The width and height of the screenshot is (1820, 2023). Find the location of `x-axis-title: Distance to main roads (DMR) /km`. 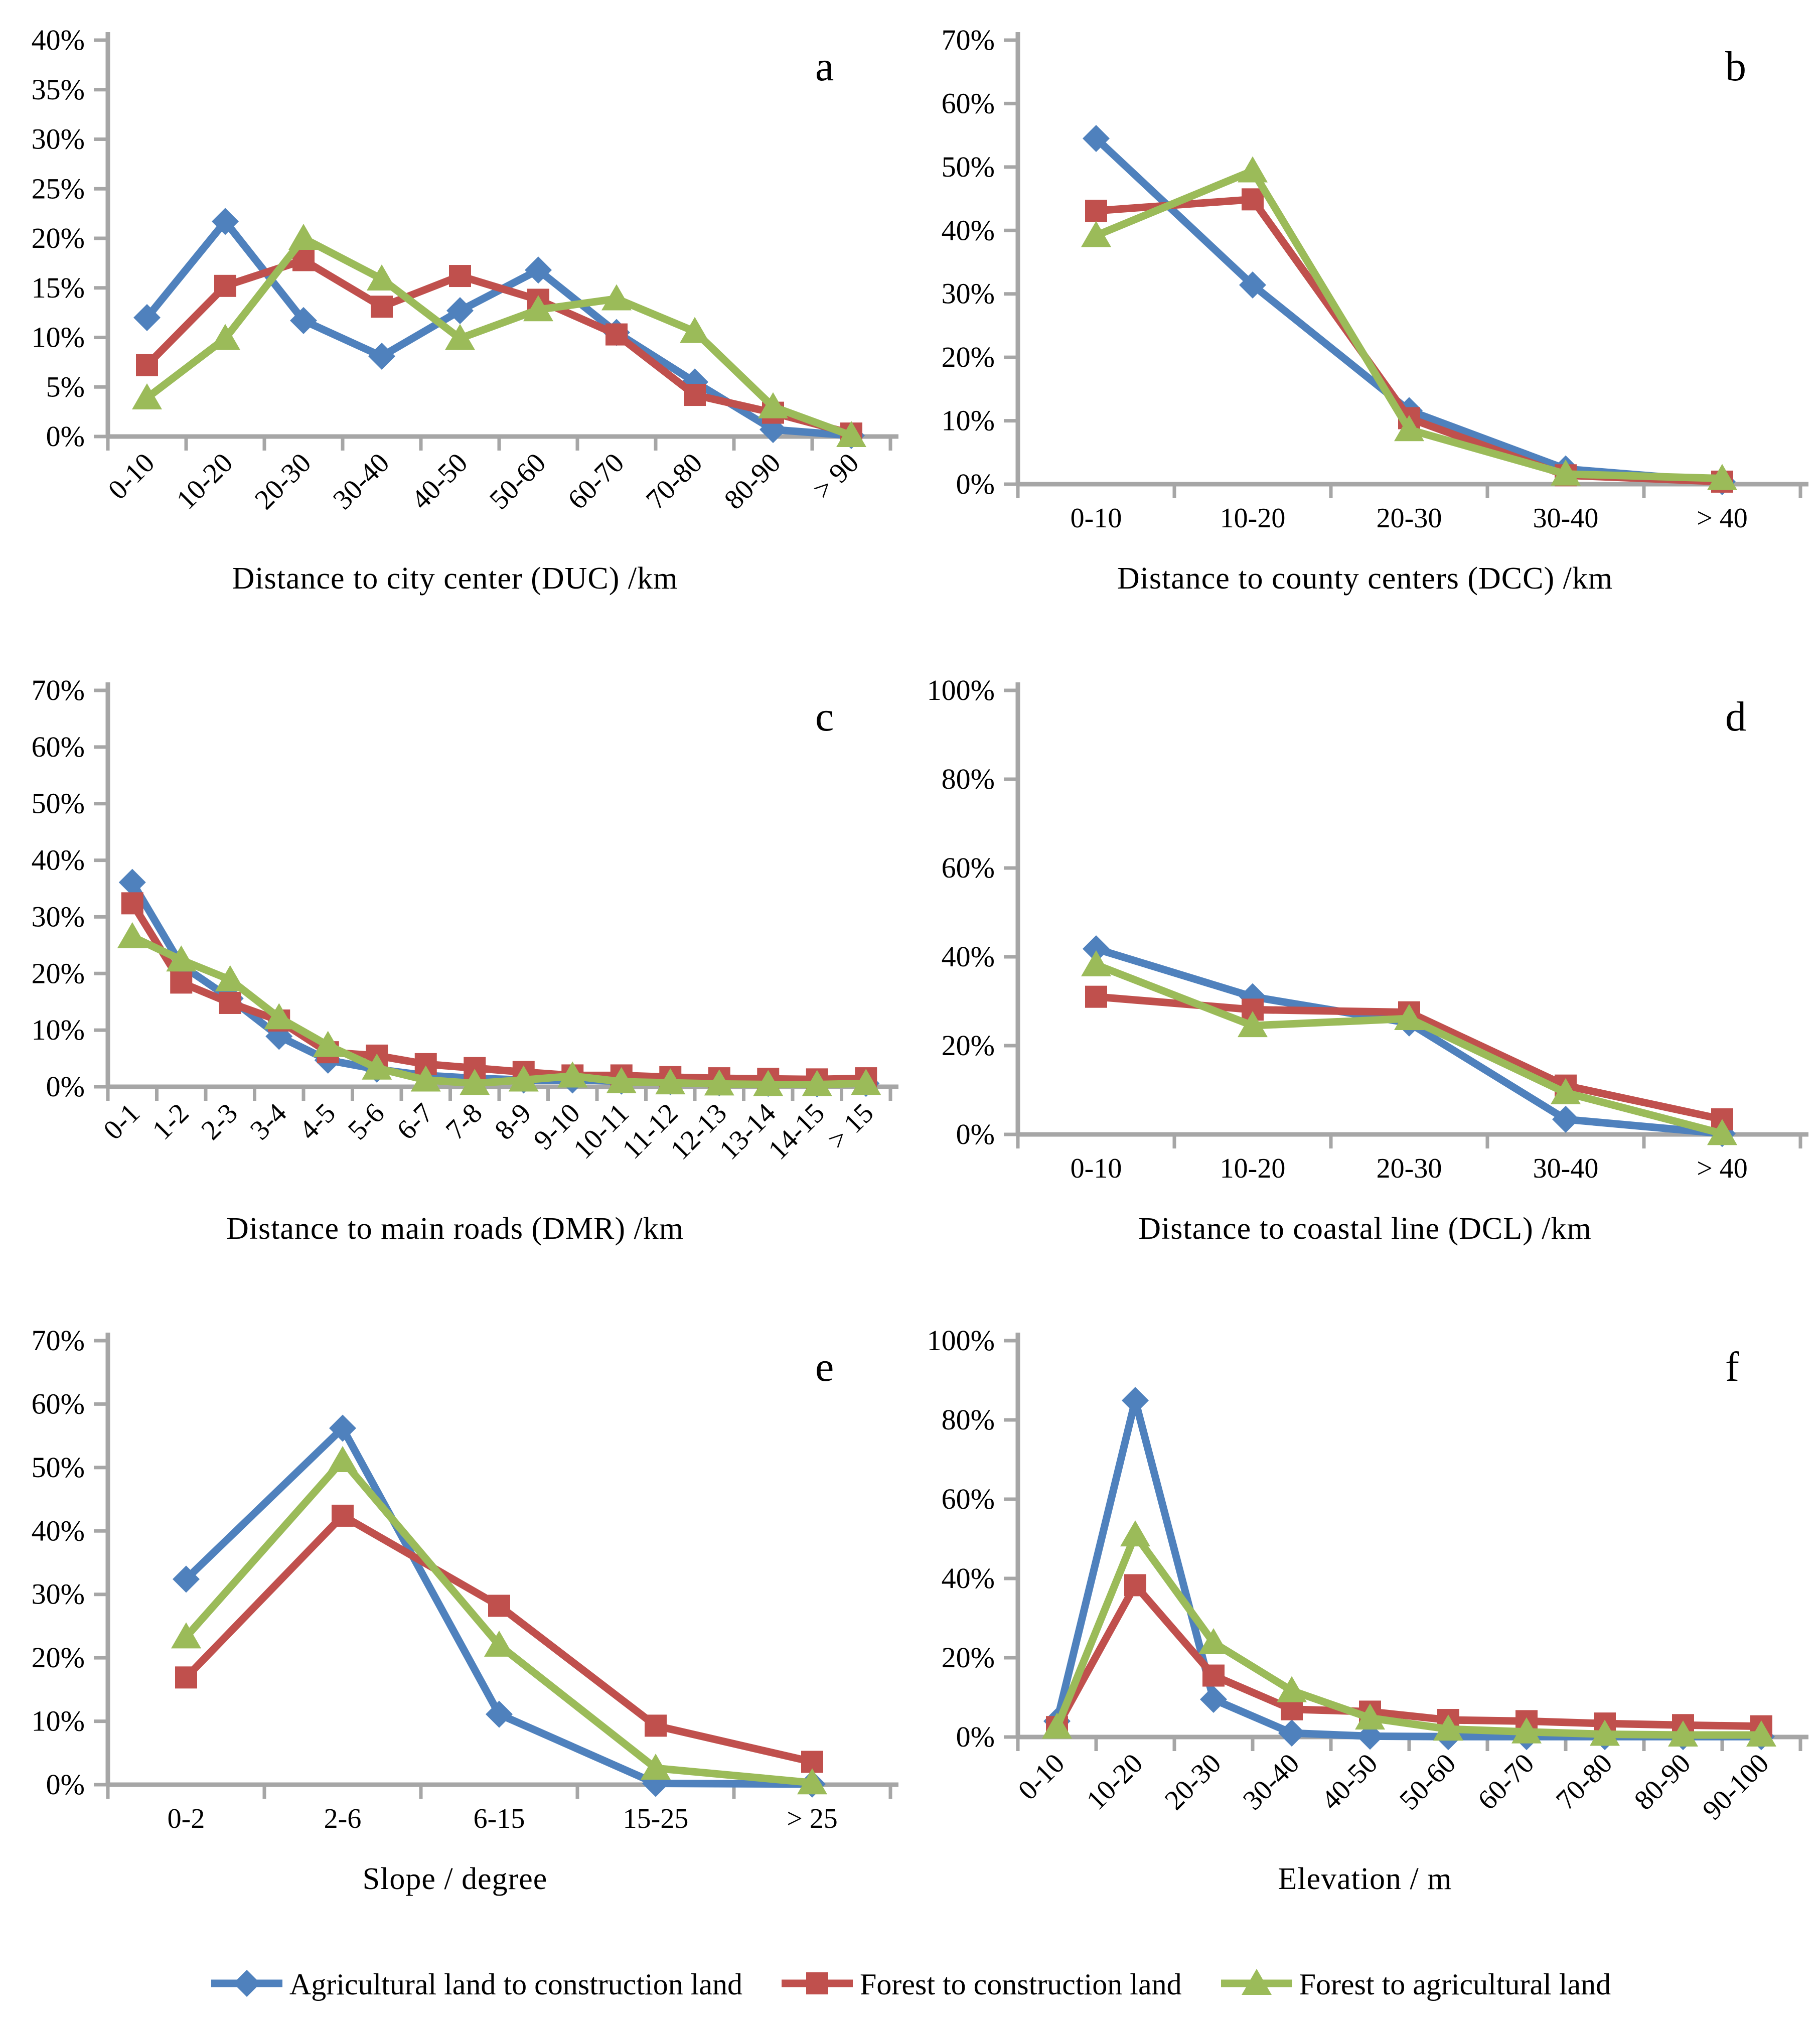

x-axis-title: Distance to main roads (DMR) /km is located at coordinates (455, 1229).